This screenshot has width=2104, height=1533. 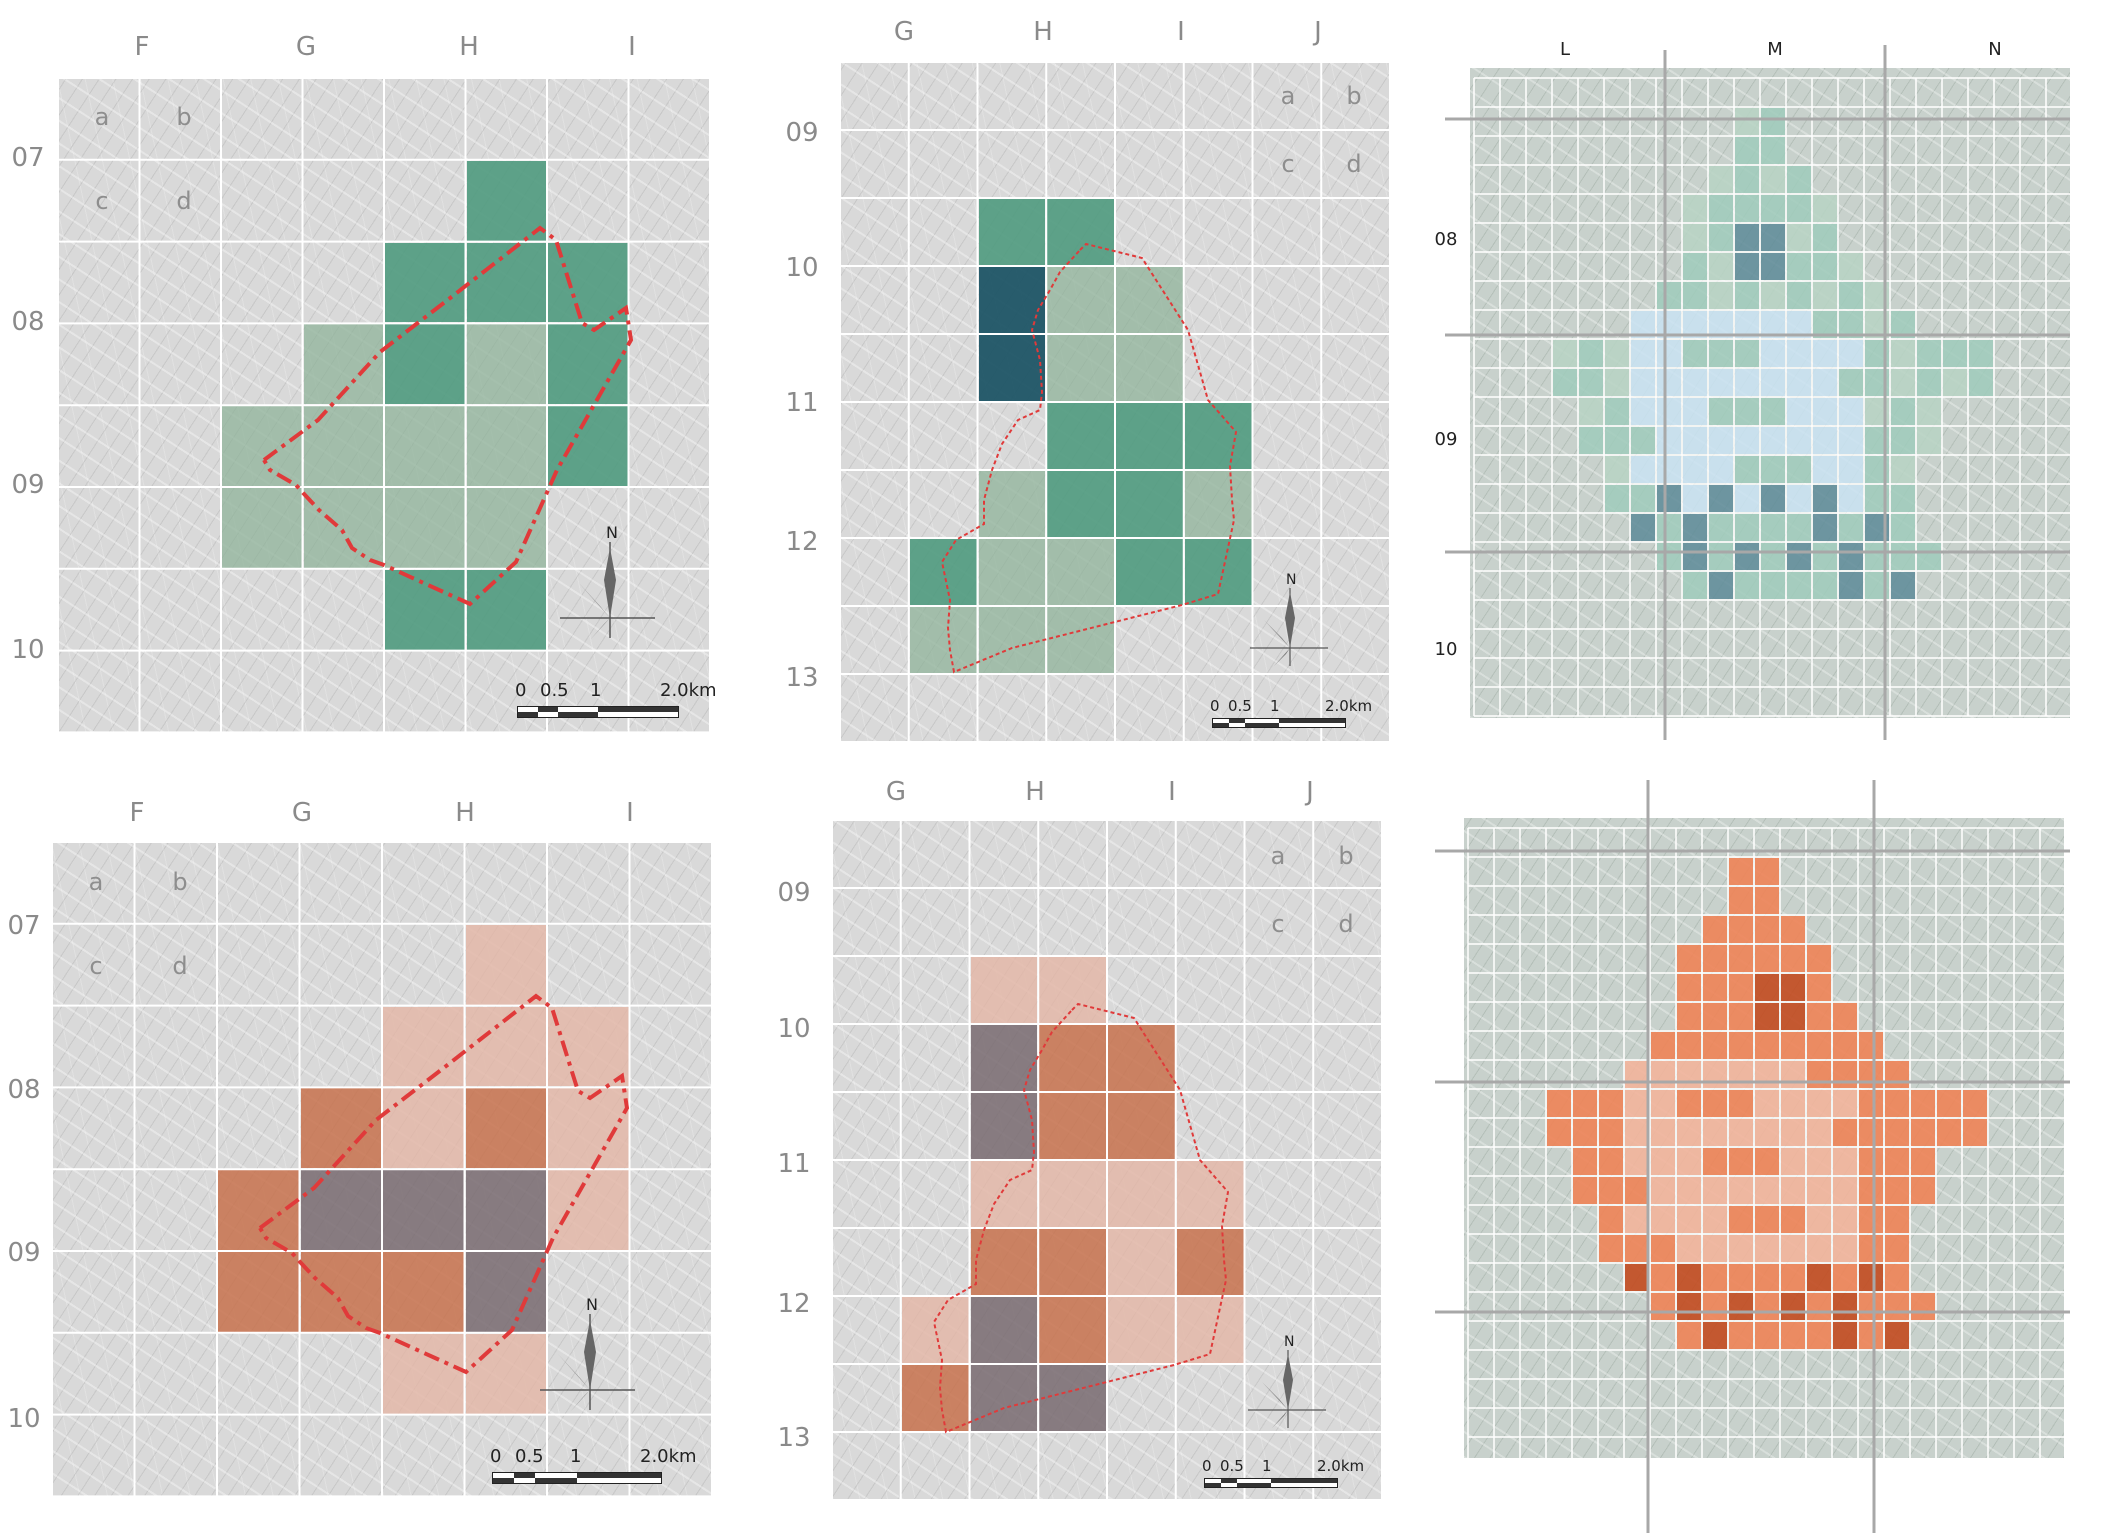 I want to click on row-label-11: 11, so click(x=794, y=1164).